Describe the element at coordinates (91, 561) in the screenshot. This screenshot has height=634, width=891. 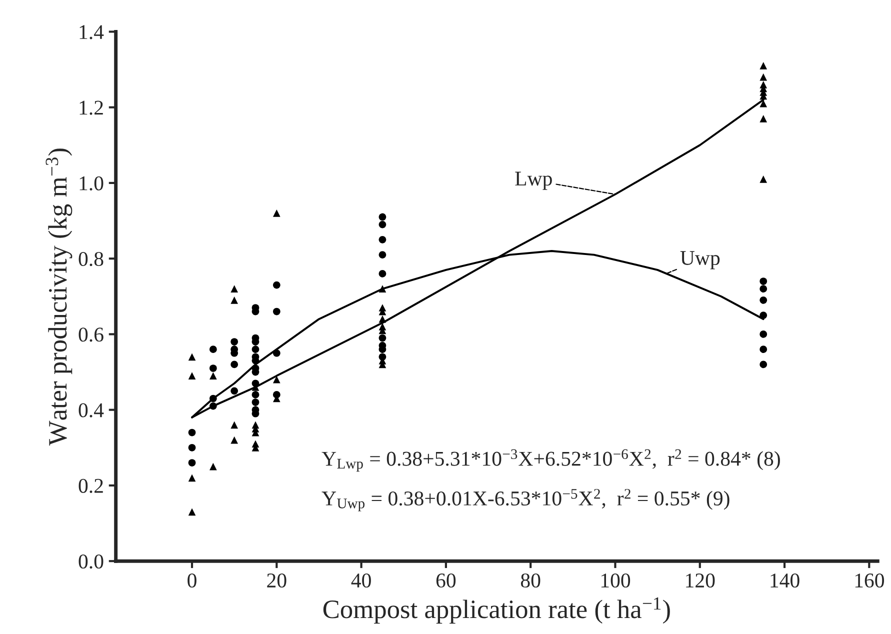
I see `y-tick-label: 0.0` at that location.